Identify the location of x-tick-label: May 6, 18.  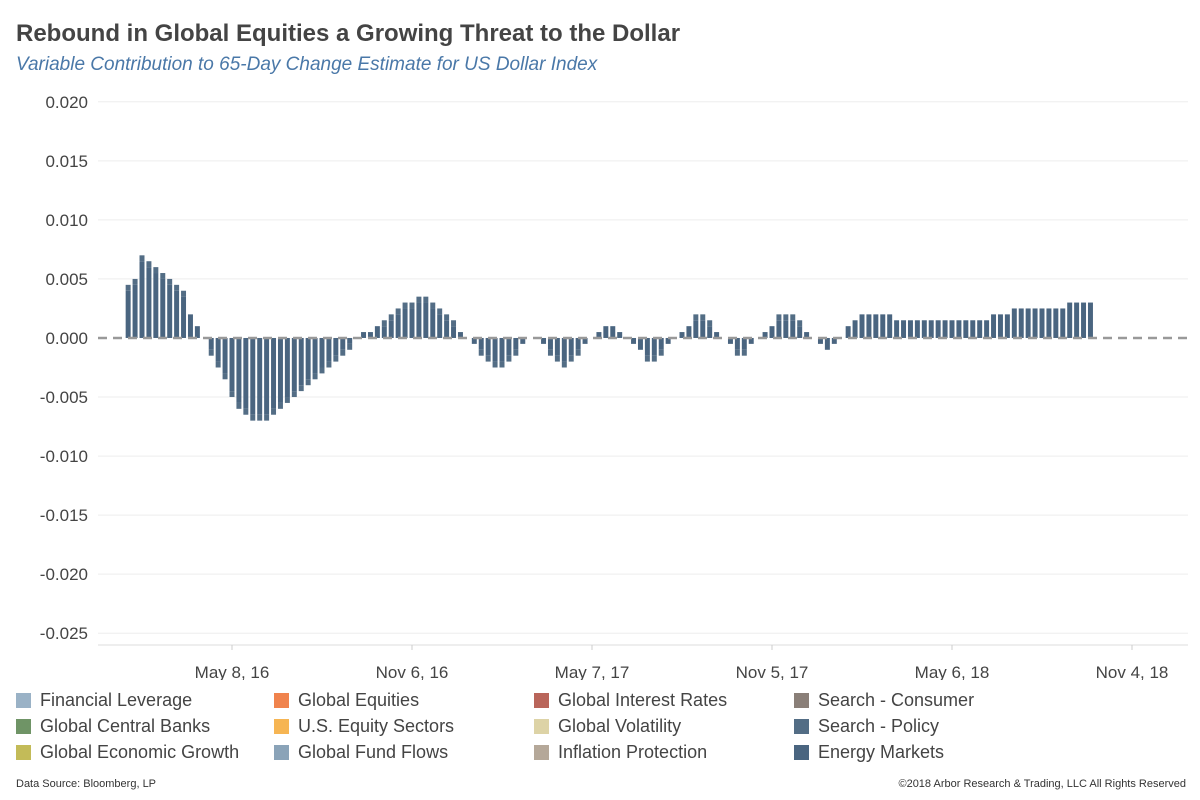
(952, 671).